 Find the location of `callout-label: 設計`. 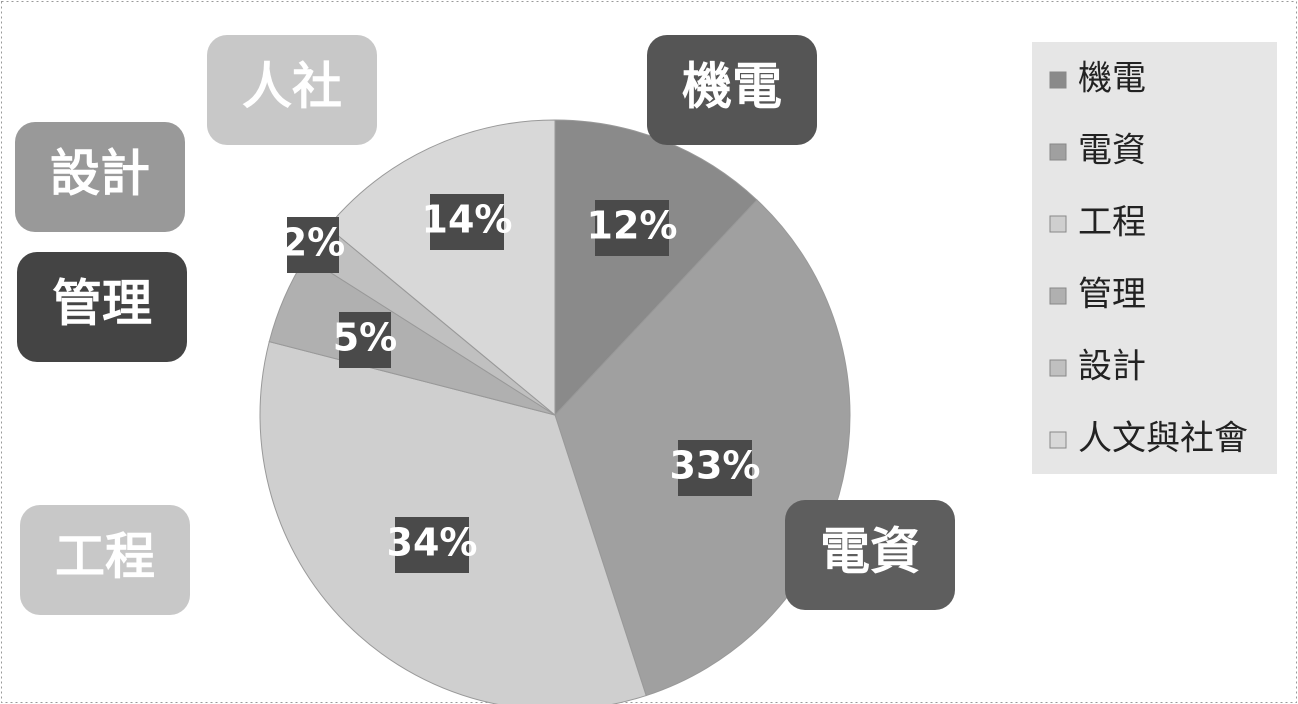

callout-label: 設計 is located at coordinates (100, 174).